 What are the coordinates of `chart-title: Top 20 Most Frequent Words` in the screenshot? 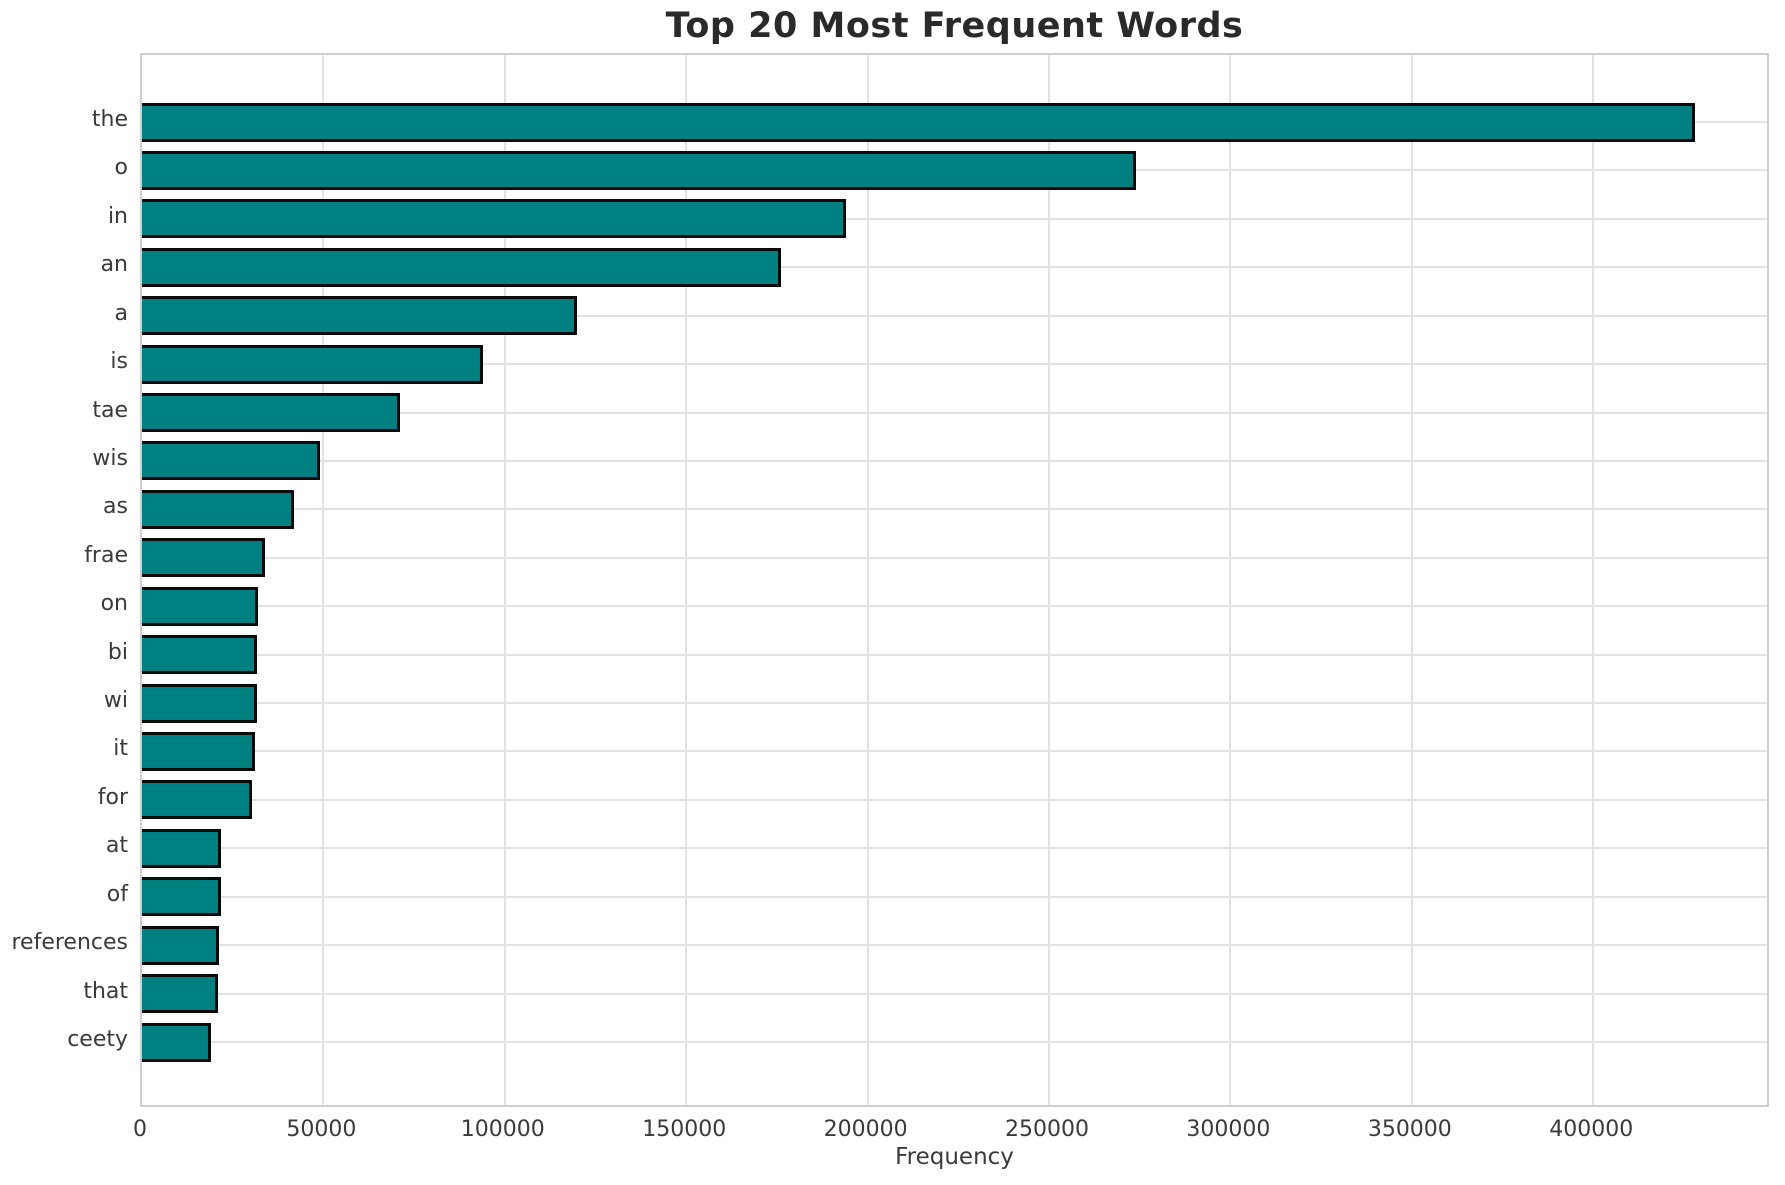 It's located at (954, 26).